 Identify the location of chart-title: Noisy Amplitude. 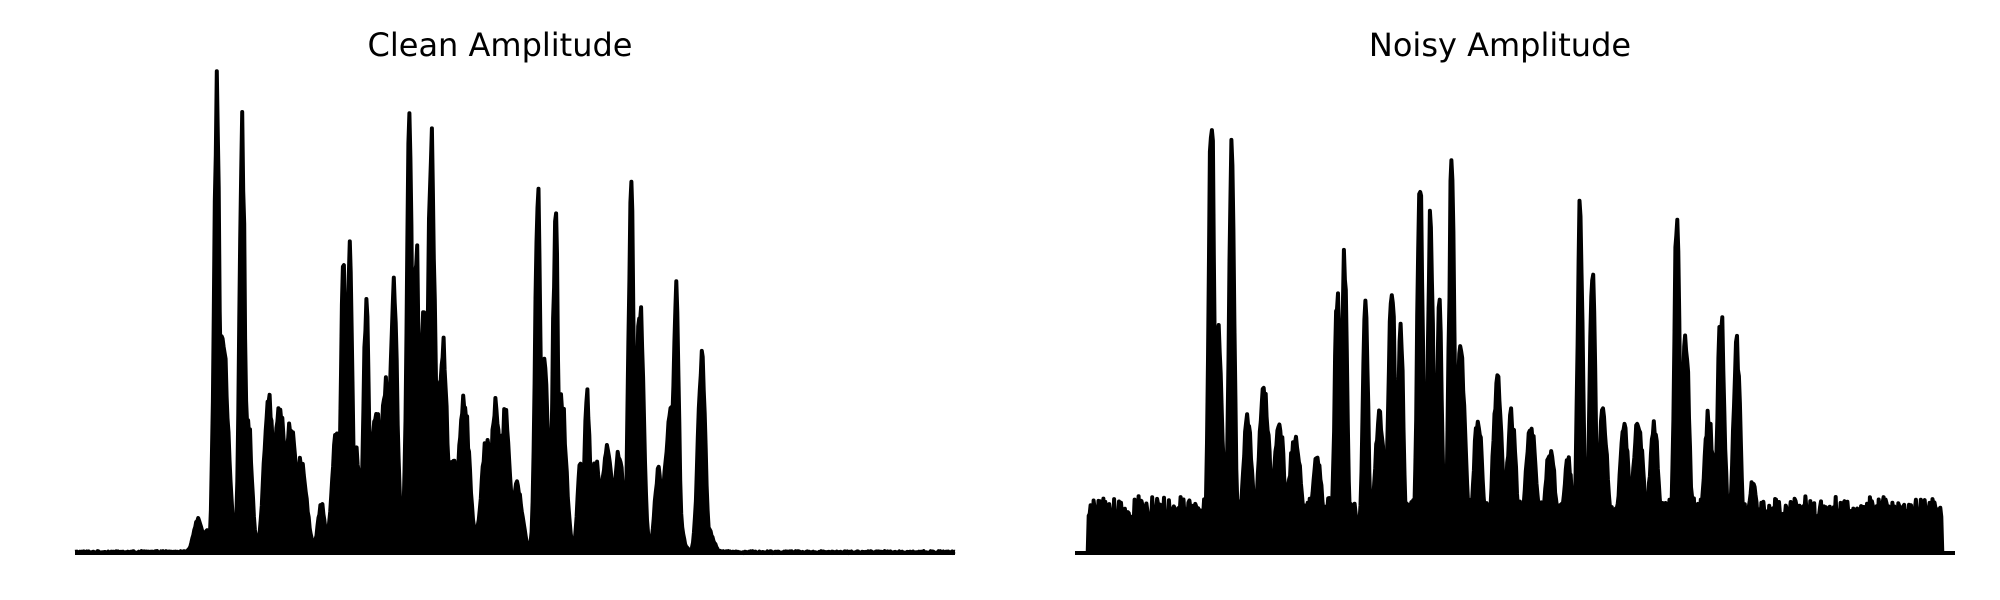
(1500, 45).